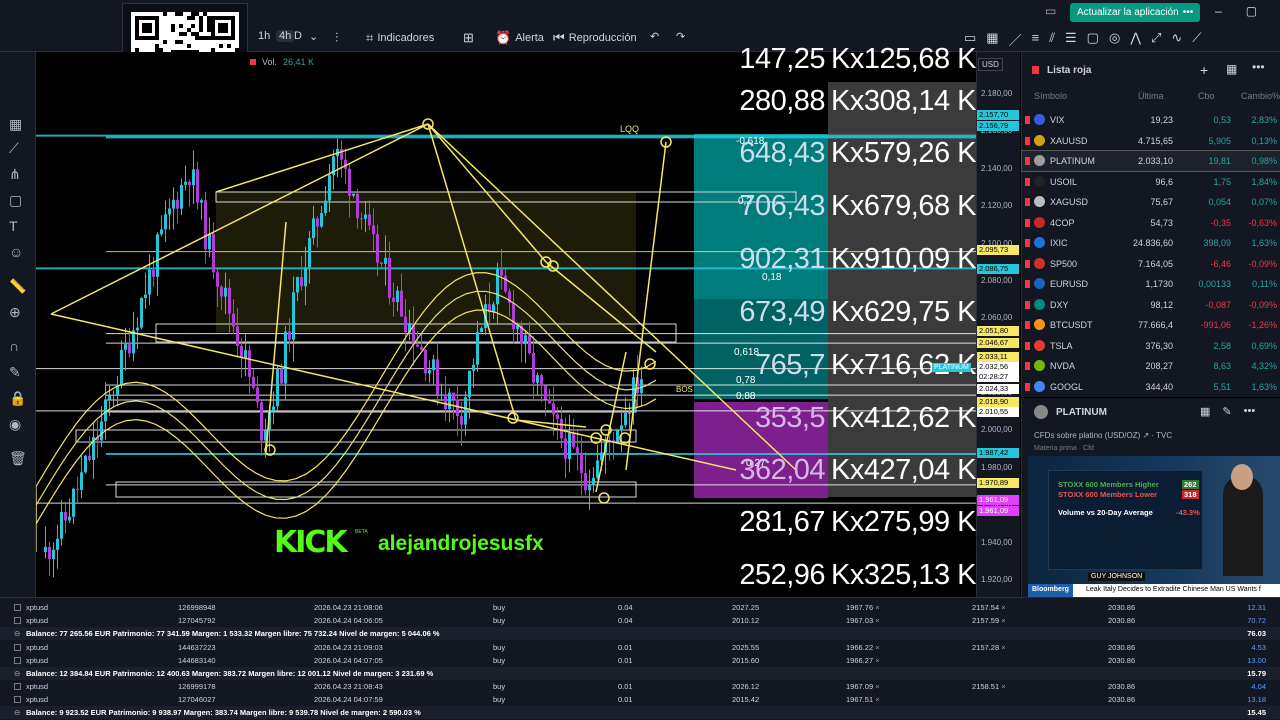 Image resolution: width=1280 pixels, height=720 pixels. What do you see at coordinates (15, 312) in the screenshot?
I see `zoom-icon: ⊕` at bounding box center [15, 312].